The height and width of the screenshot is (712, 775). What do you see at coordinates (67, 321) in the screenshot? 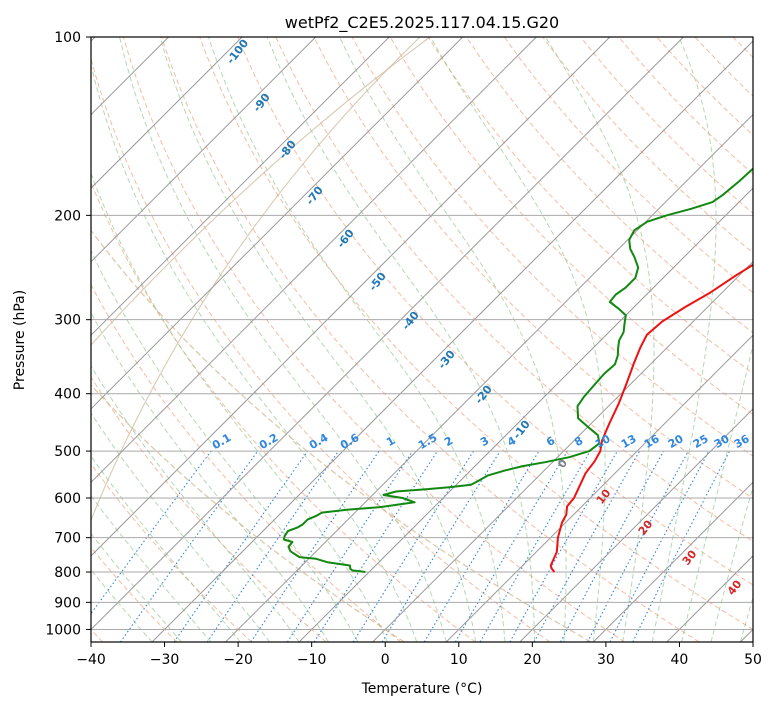
I see `y-tick-label: 300` at bounding box center [67, 321].